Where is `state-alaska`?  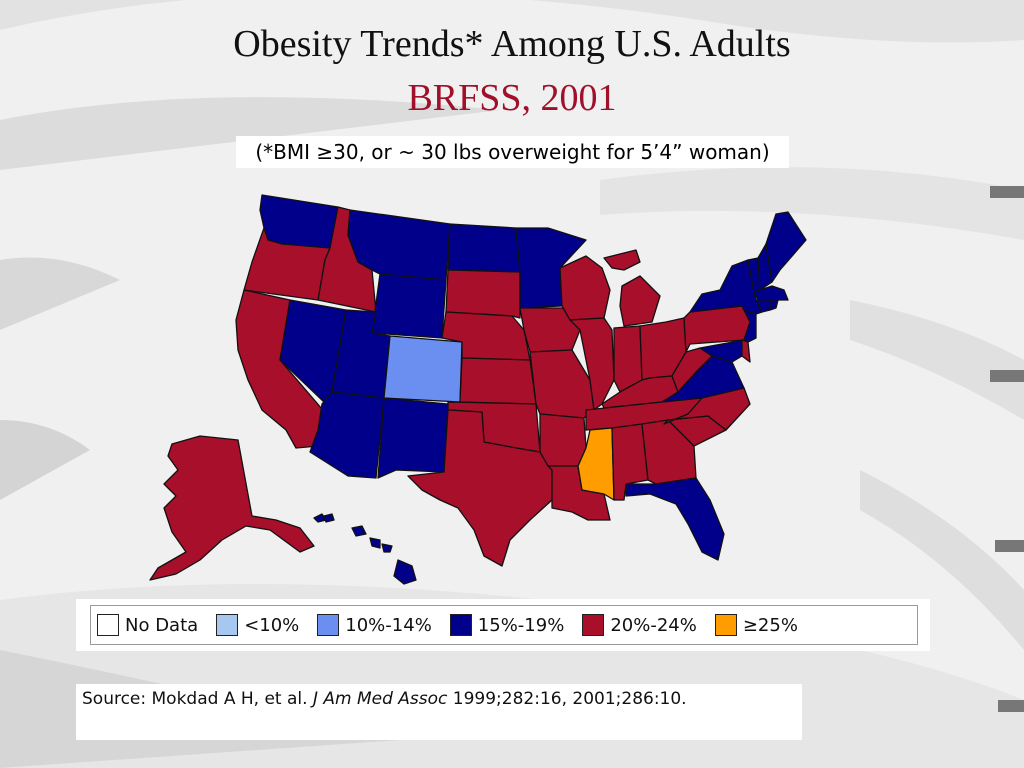
state-alaska is located at coordinates (232, 508).